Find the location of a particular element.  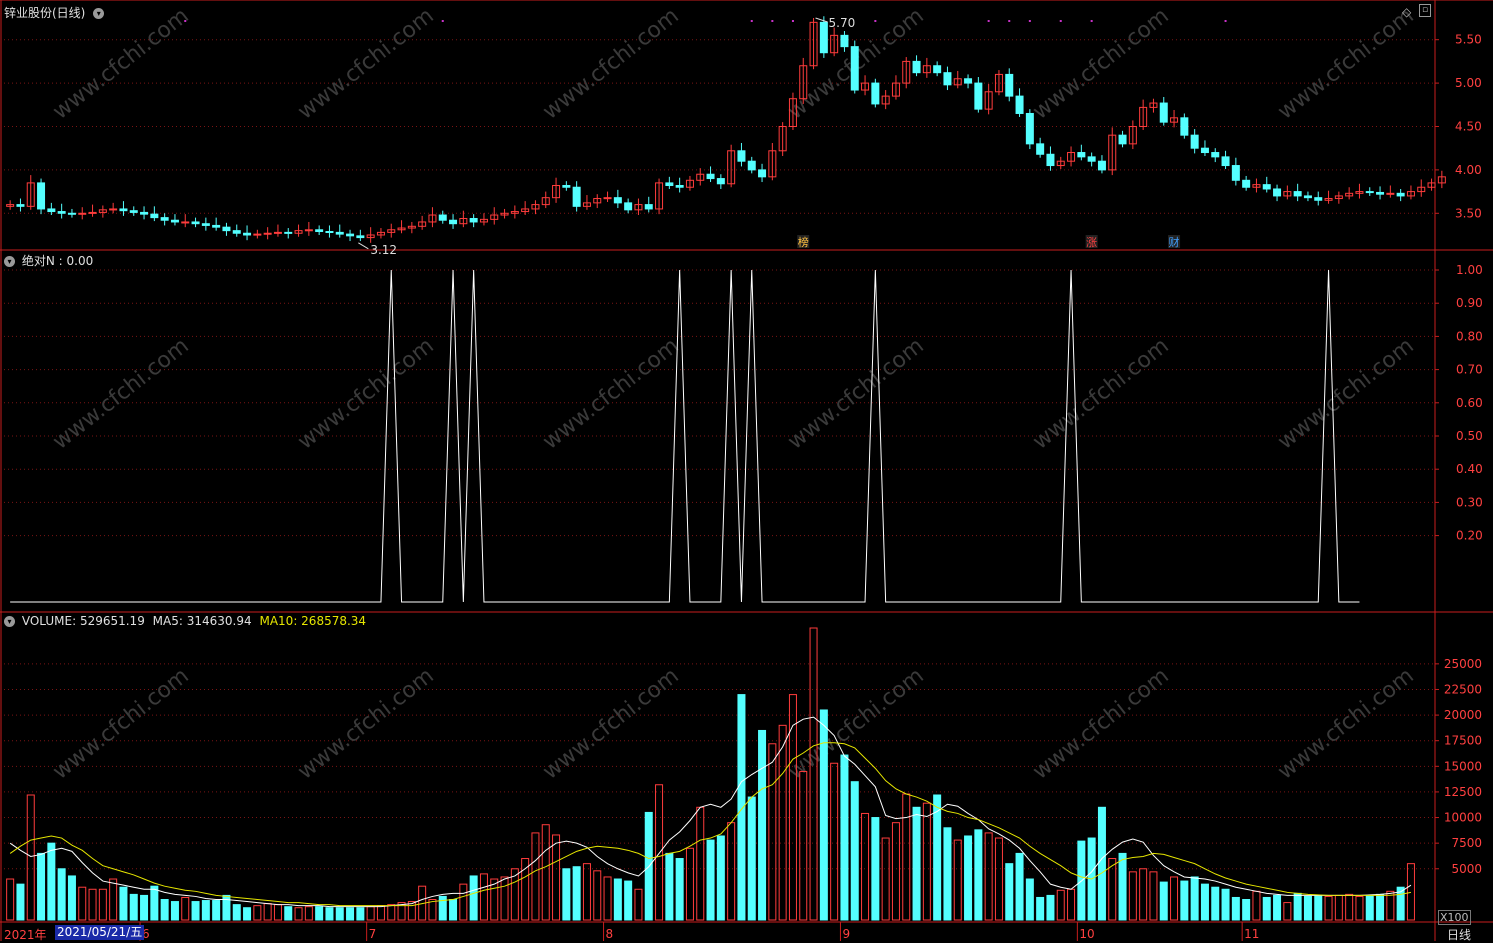

indicator-tick-label: 0.40 is located at coordinates (1469, 469).